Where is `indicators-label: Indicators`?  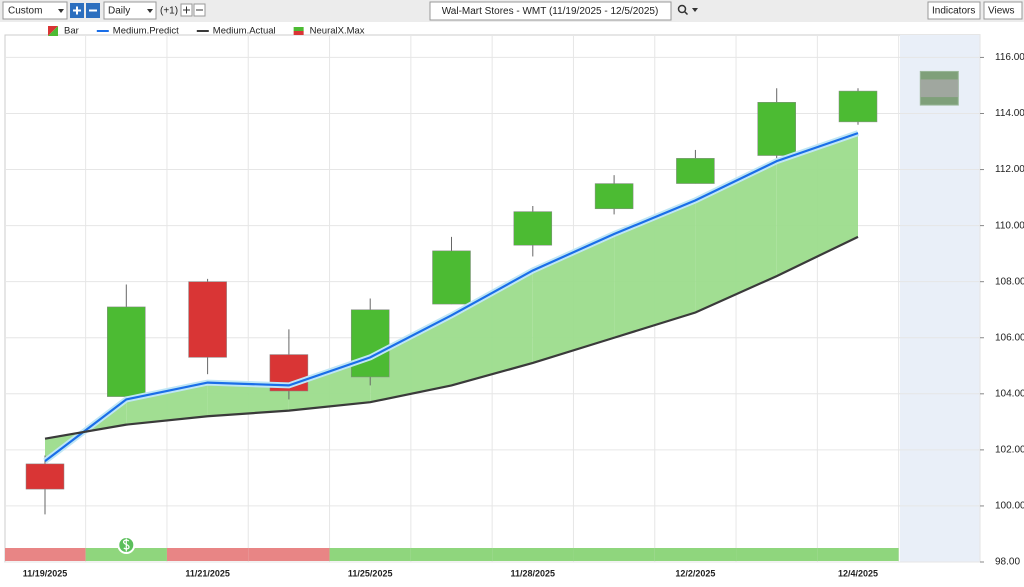
indicators-label: Indicators is located at coordinates (953, 11).